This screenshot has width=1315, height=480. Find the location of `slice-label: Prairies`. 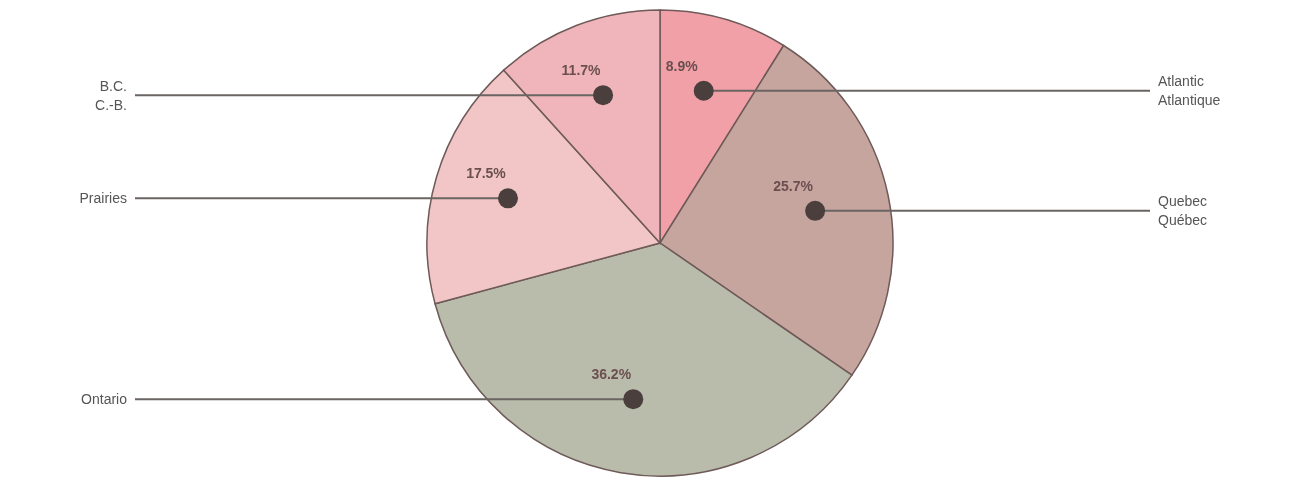

slice-label: Prairies is located at coordinates (103, 198).